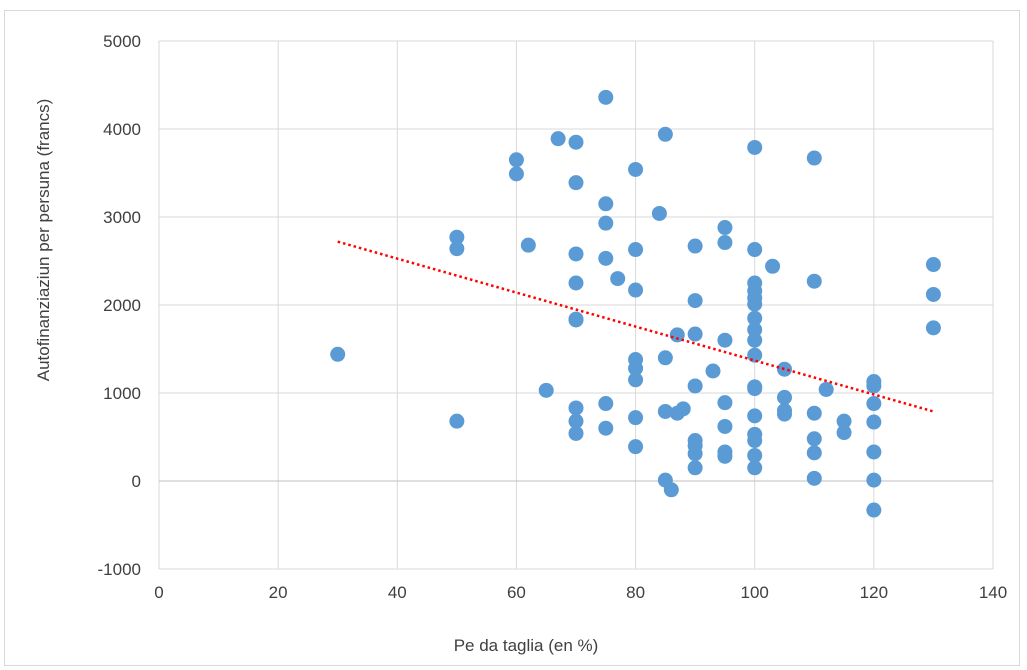 The width and height of the screenshot is (1027, 670). What do you see at coordinates (122, 217) in the screenshot?
I see `y-tick-label: 3000` at bounding box center [122, 217].